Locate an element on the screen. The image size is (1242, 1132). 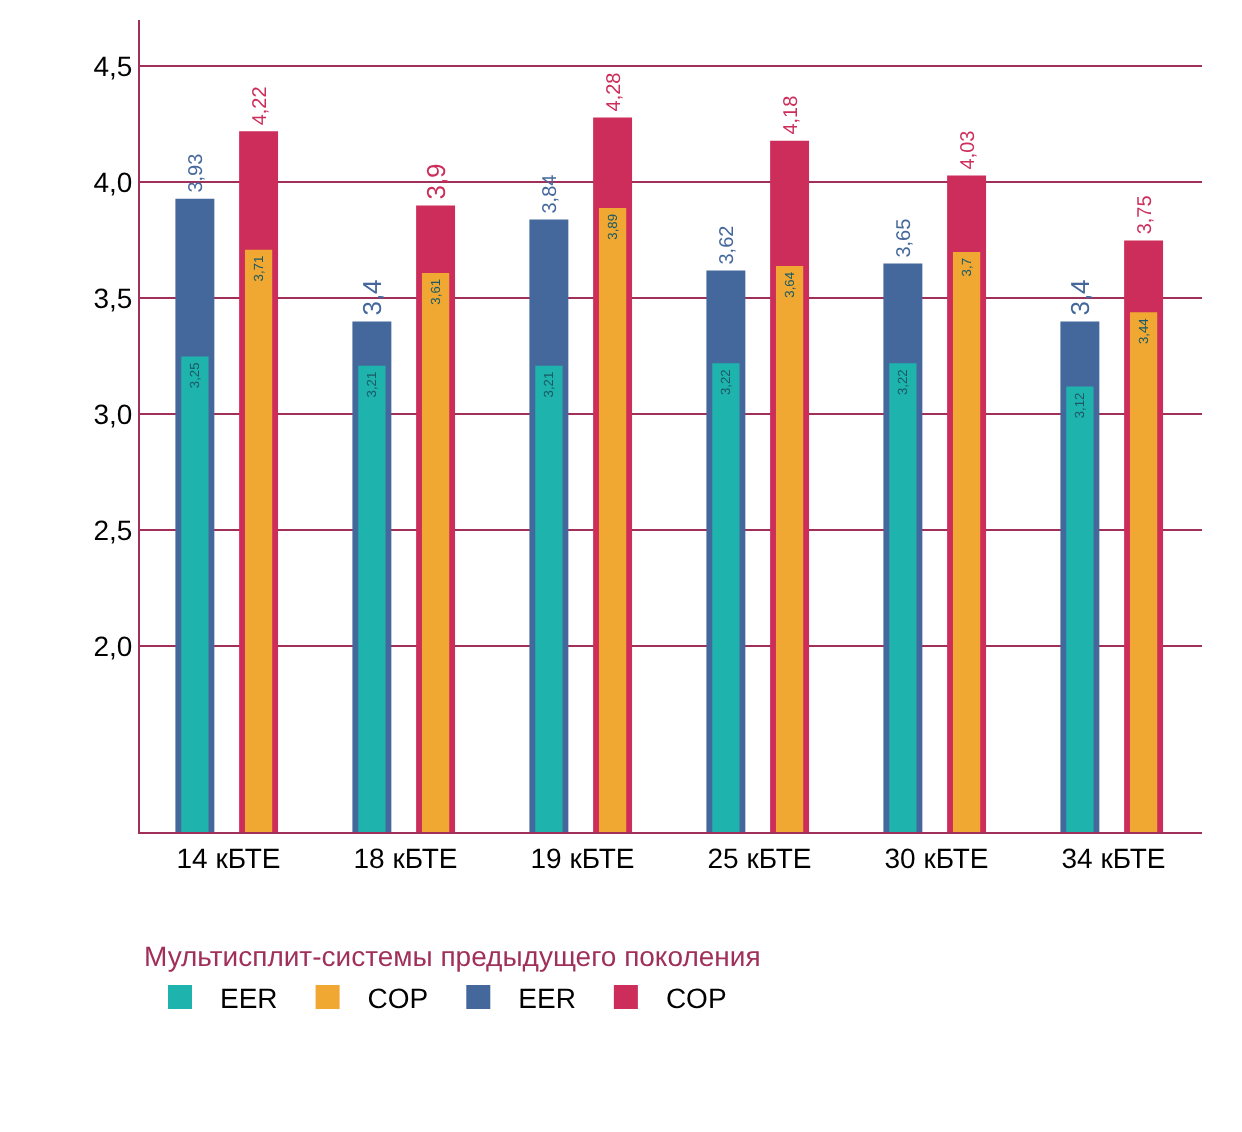
data-label: 4,03 is located at coordinates (968, 149).